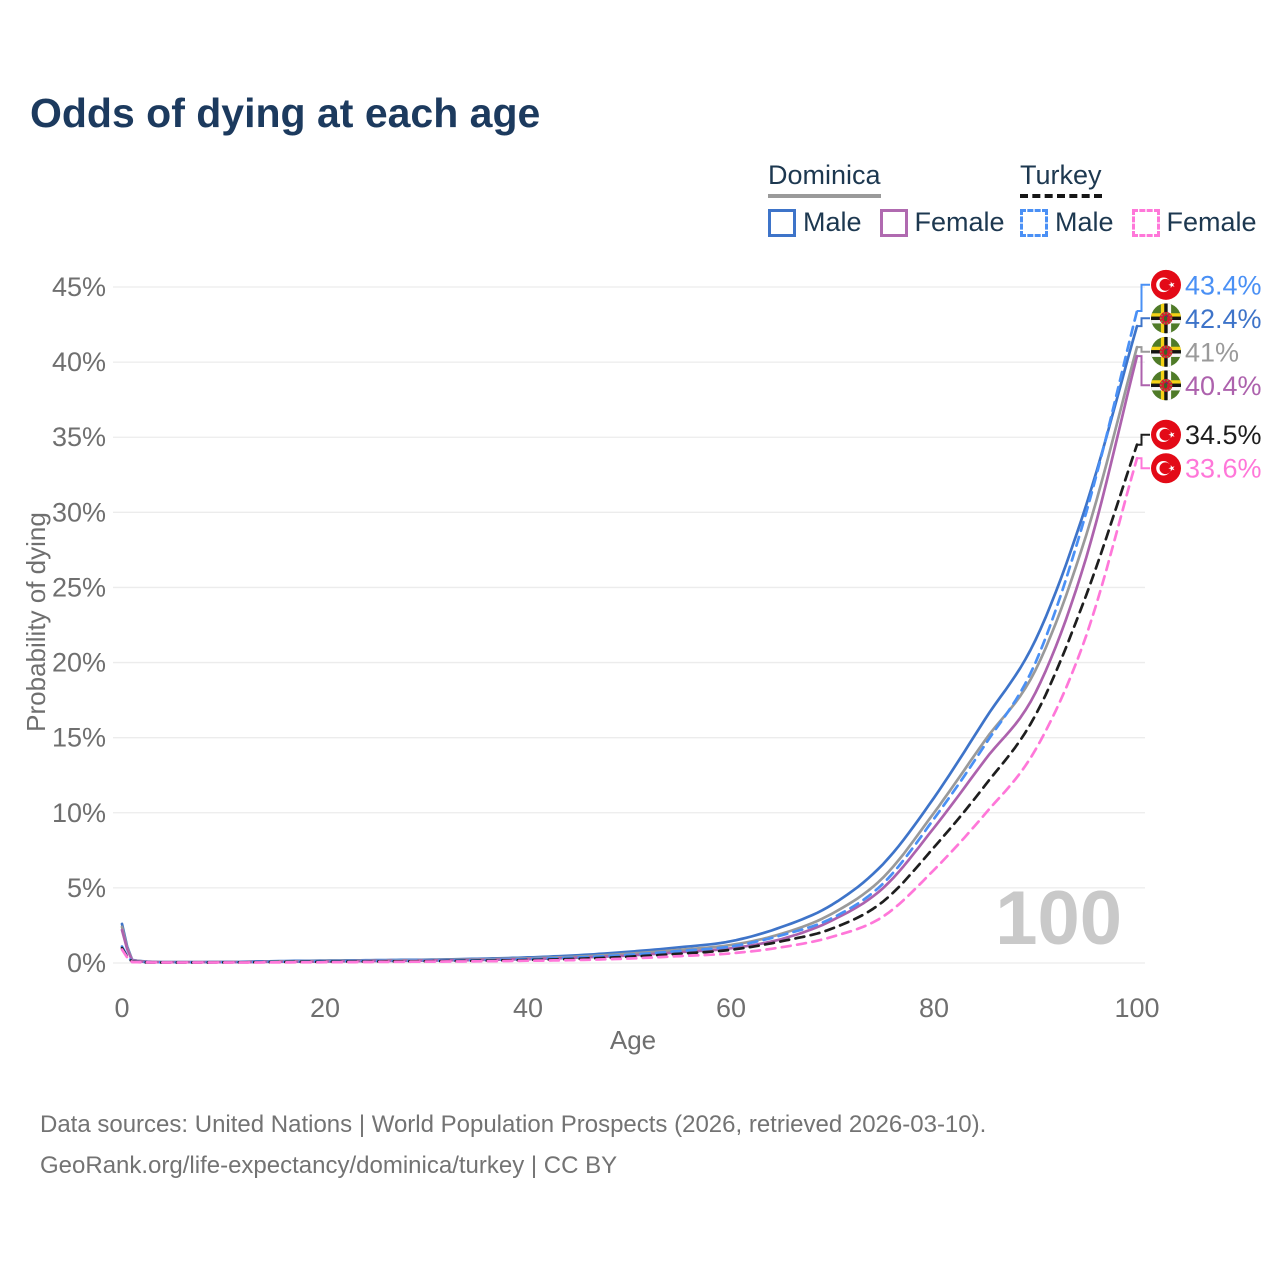  What do you see at coordinates (325, 1008) in the screenshot?
I see `x-tick-label: 20` at bounding box center [325, 1008].